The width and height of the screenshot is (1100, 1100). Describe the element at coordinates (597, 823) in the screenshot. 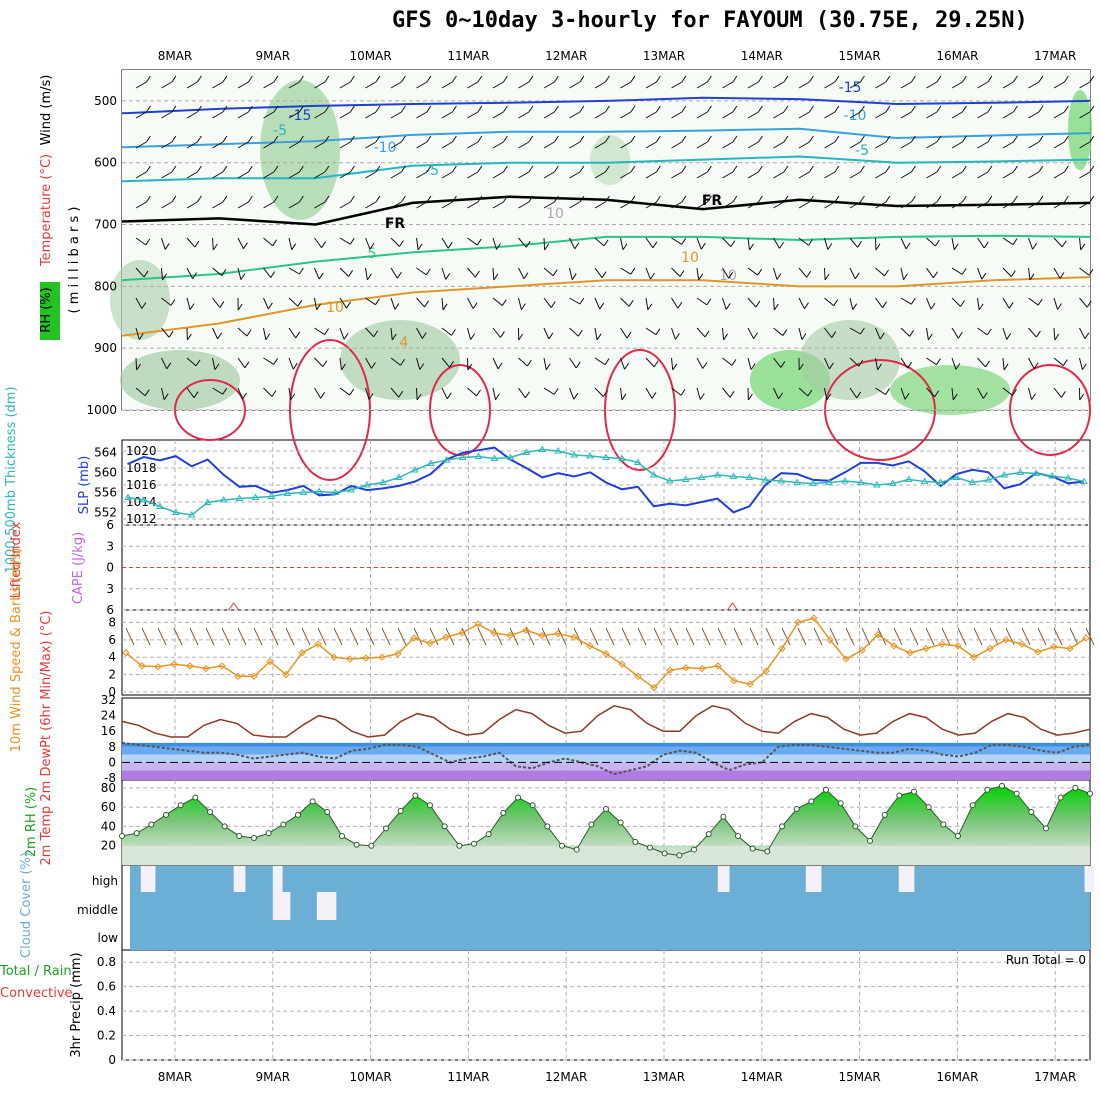

I see `rh2m-panel: 80 60 40 20` at that location.